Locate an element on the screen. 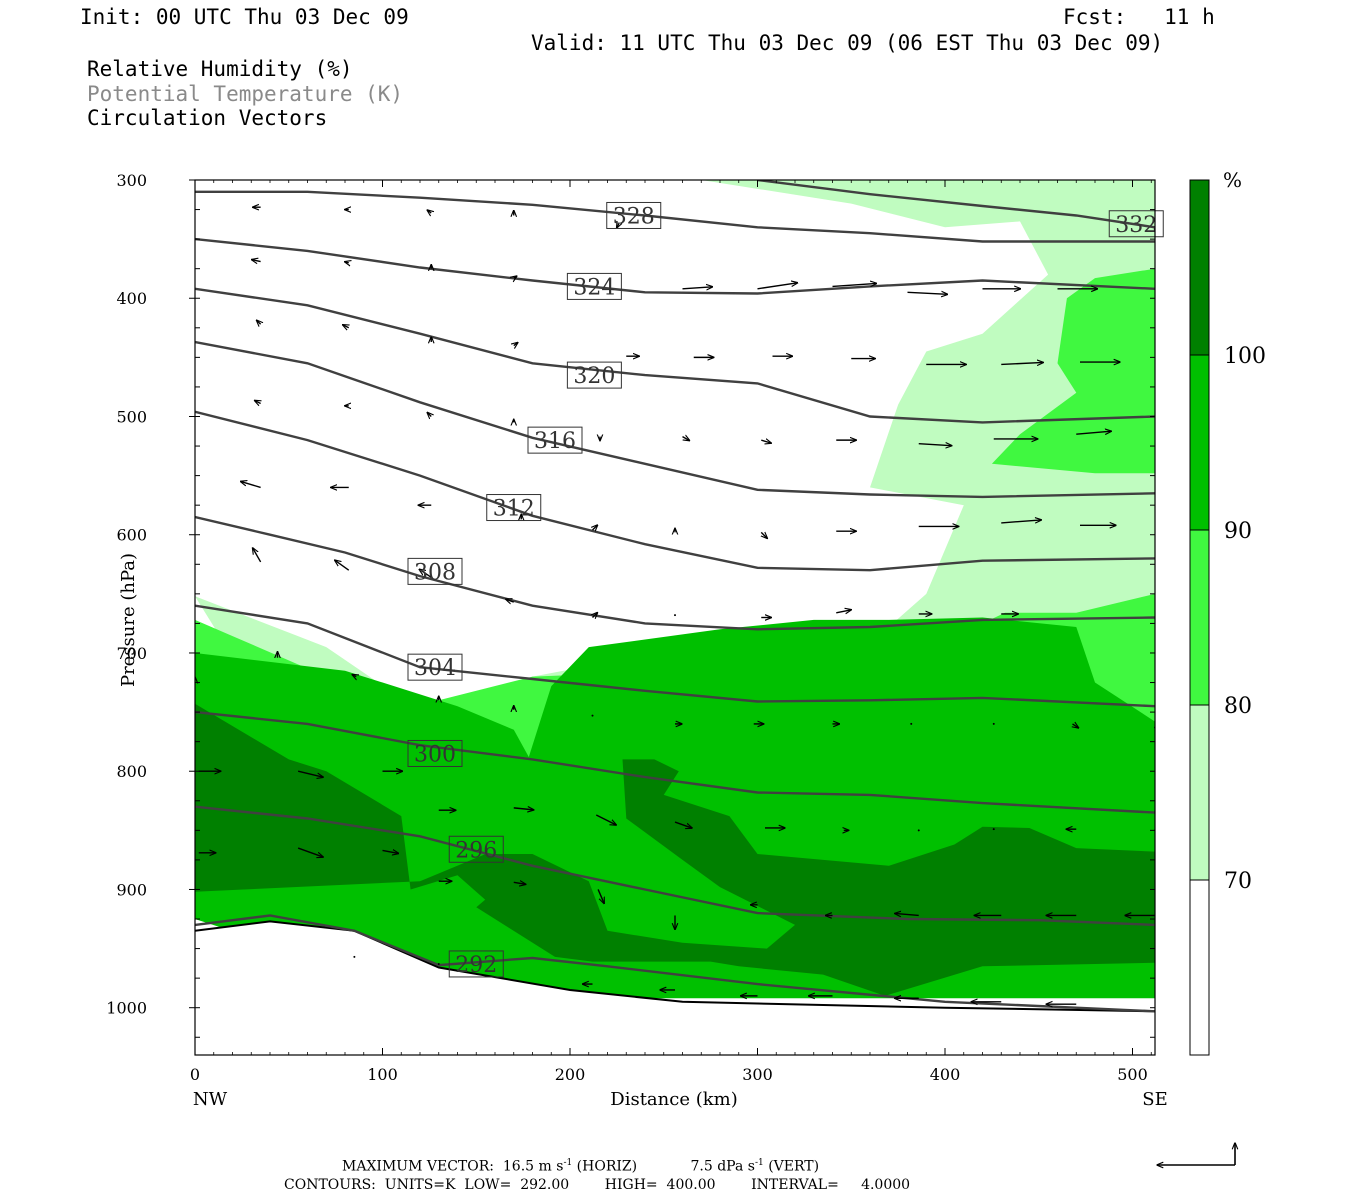 The height and width of the screenshot is (1200, 1350). x-tick-label: 300 is located at coordinates (757, 1074).